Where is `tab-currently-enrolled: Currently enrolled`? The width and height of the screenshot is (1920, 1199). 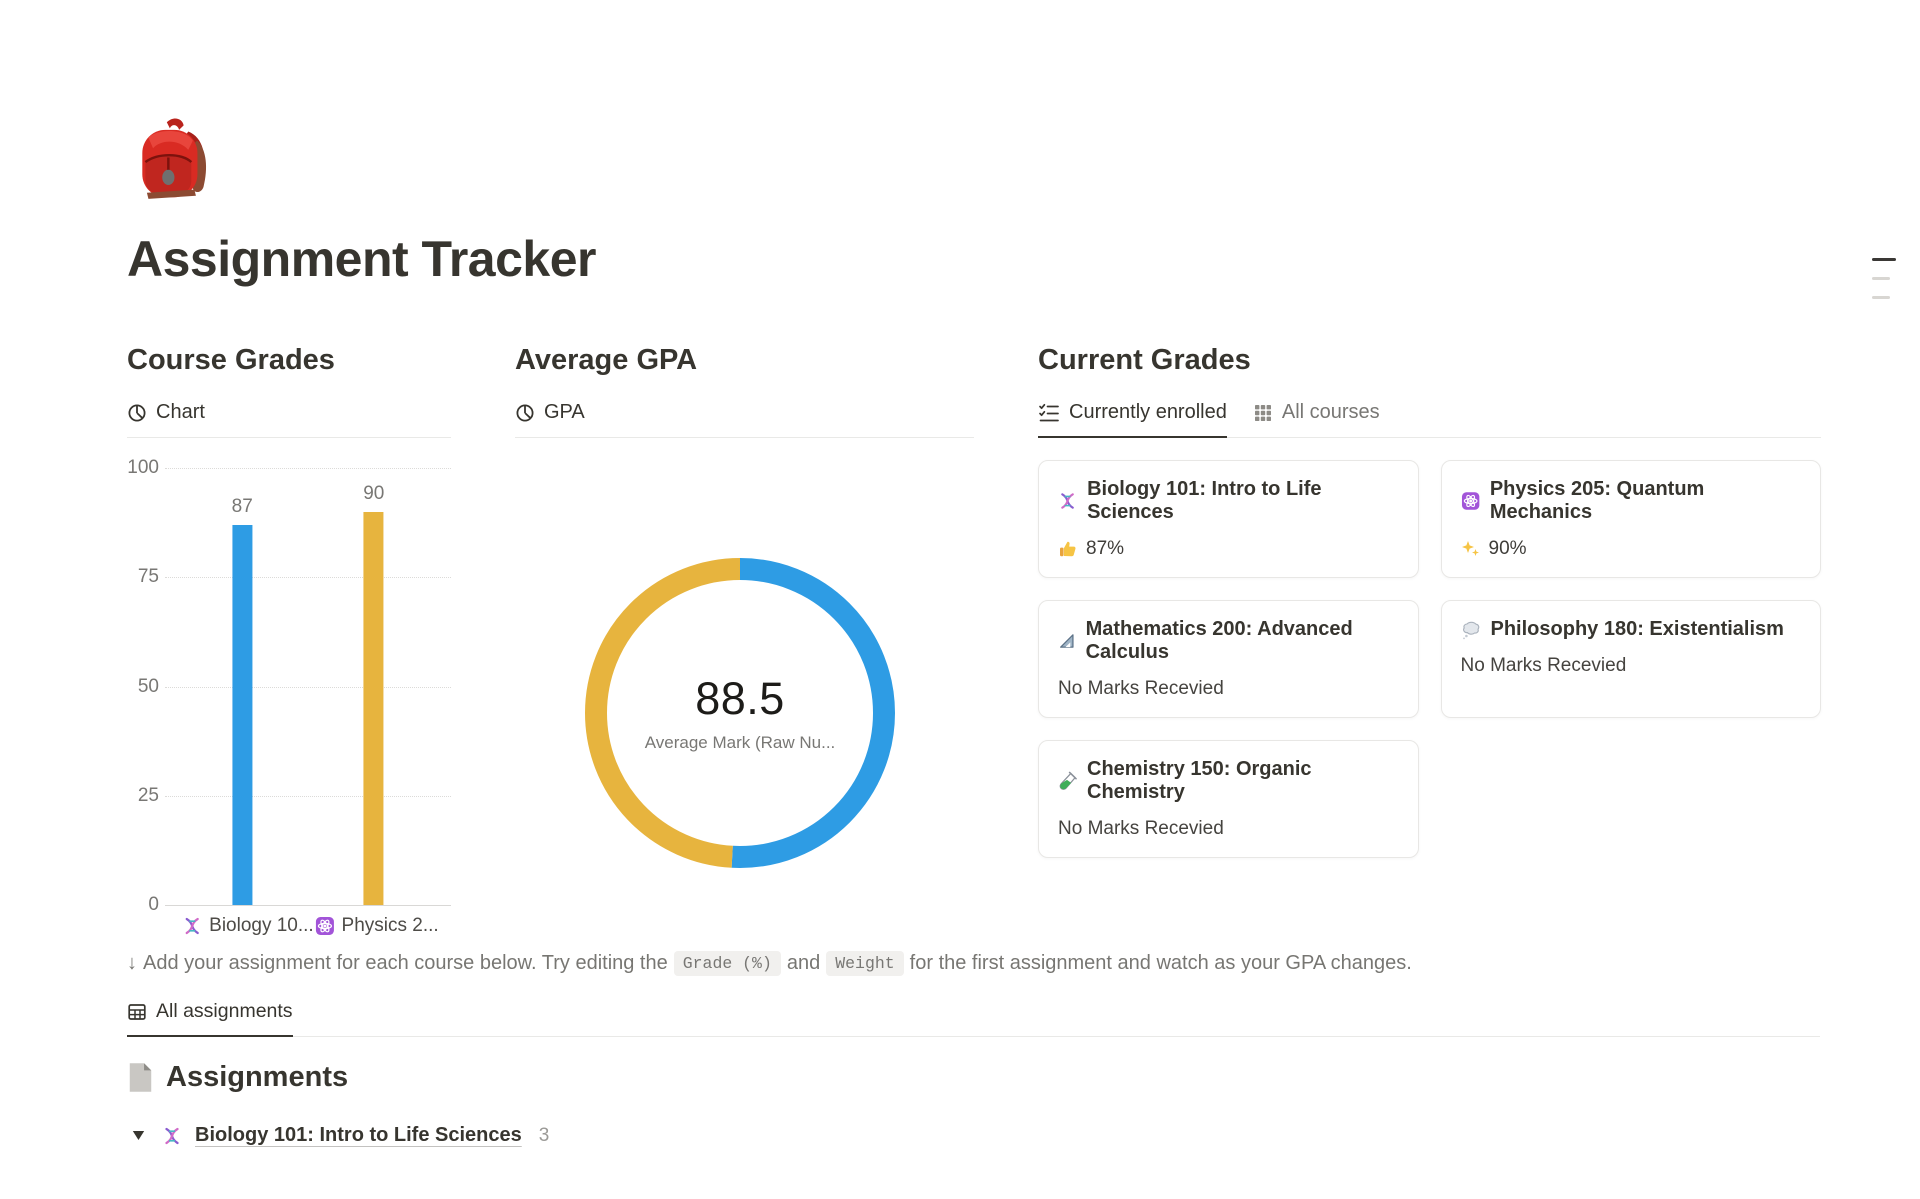
tab-currently-enrolled: Currently enrolled is located at coordinates (1132, 419).